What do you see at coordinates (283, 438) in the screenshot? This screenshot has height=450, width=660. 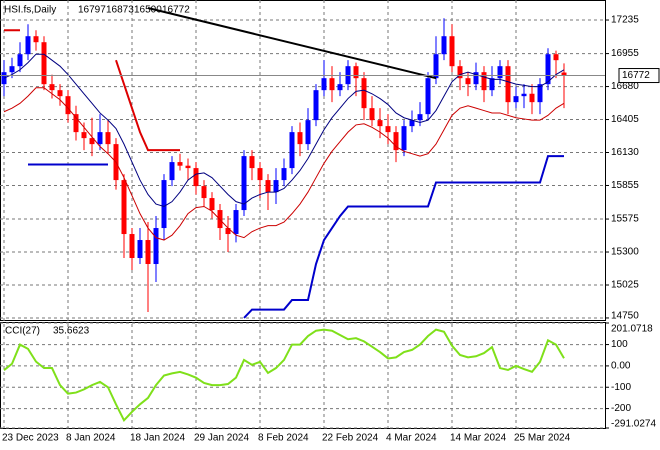 I see `x-tick-label: 8 Feb 2024` at bounding box center [283, 438].